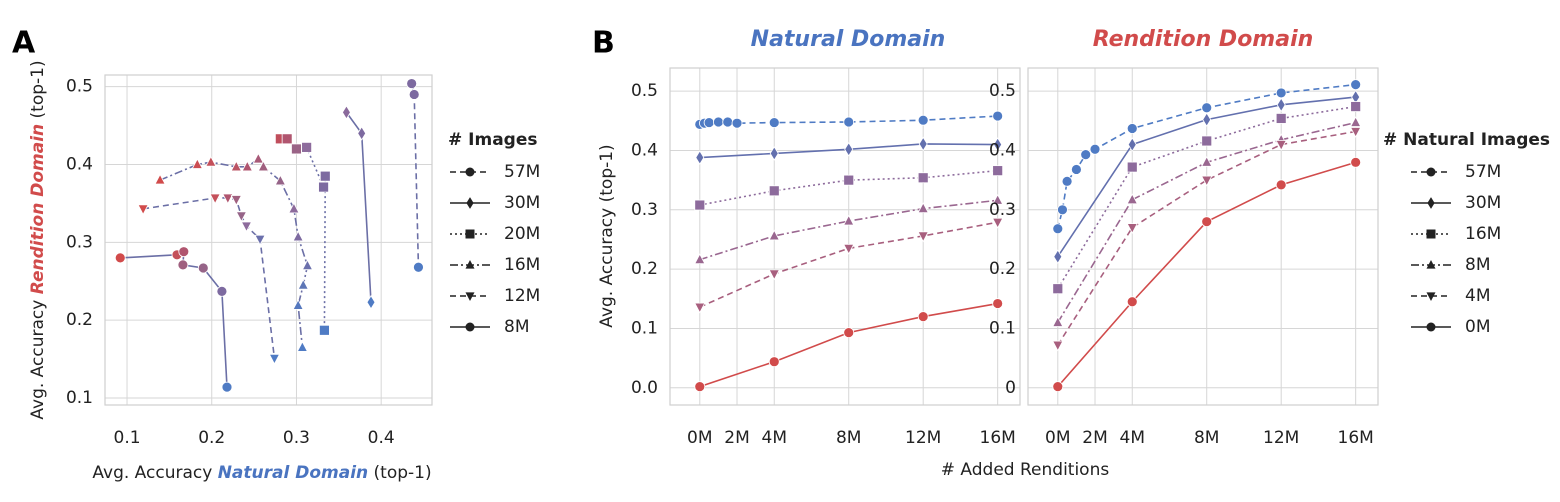  I want to click on plot-frame, so click(268, 240).